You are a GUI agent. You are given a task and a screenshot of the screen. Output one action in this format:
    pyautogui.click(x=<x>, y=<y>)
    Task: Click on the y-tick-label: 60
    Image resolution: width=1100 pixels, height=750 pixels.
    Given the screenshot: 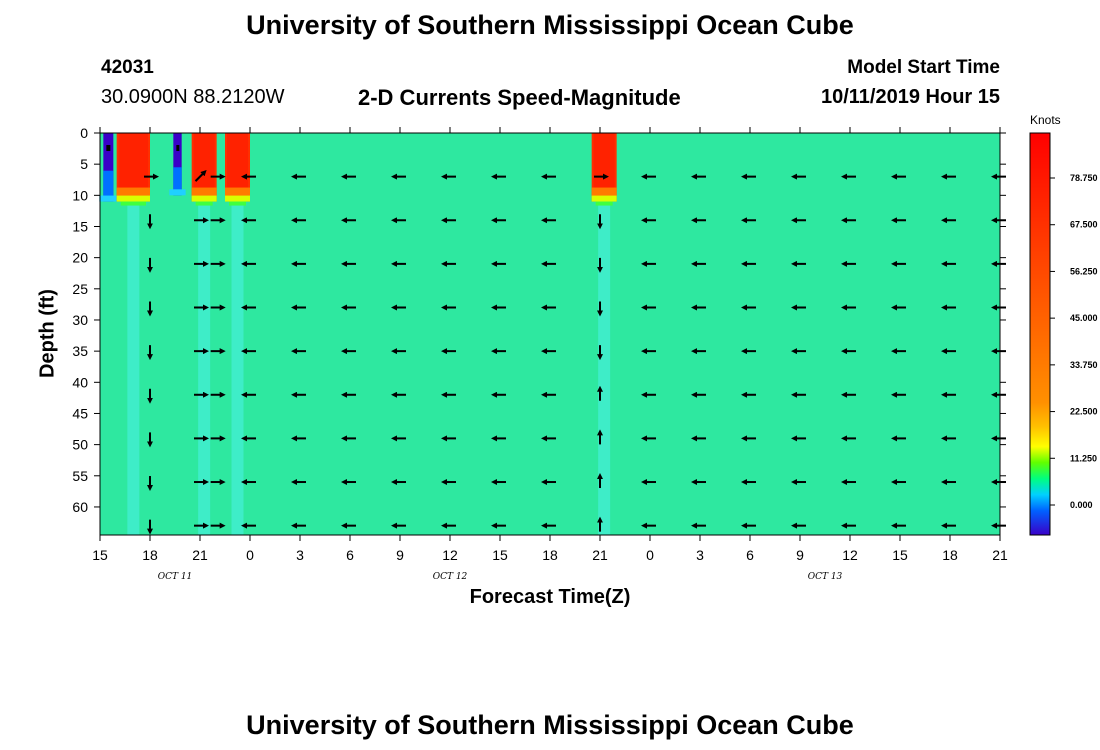 What is the action you would take?
    pyautogui.click(x=80, y=507)
    